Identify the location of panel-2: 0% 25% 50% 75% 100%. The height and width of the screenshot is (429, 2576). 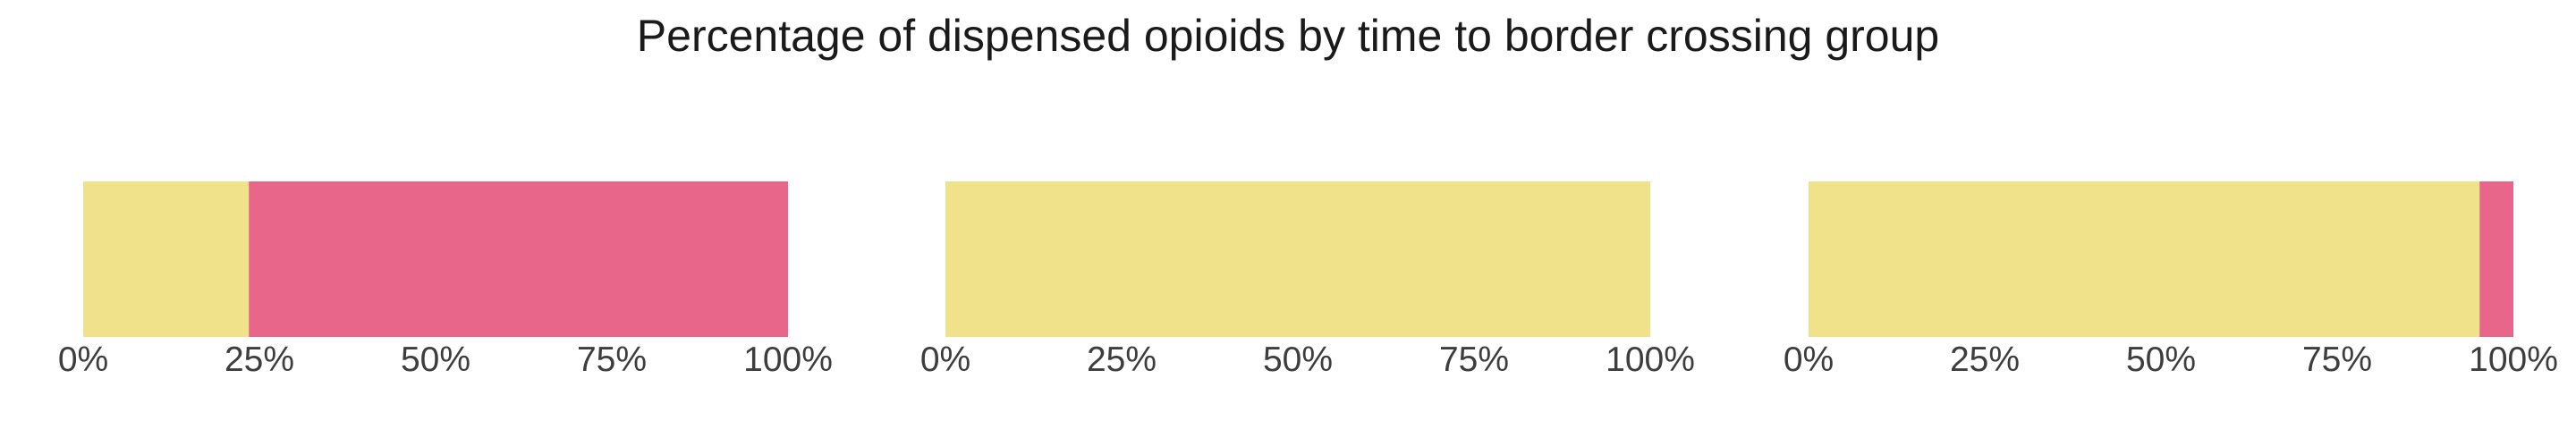
(1307, 280).